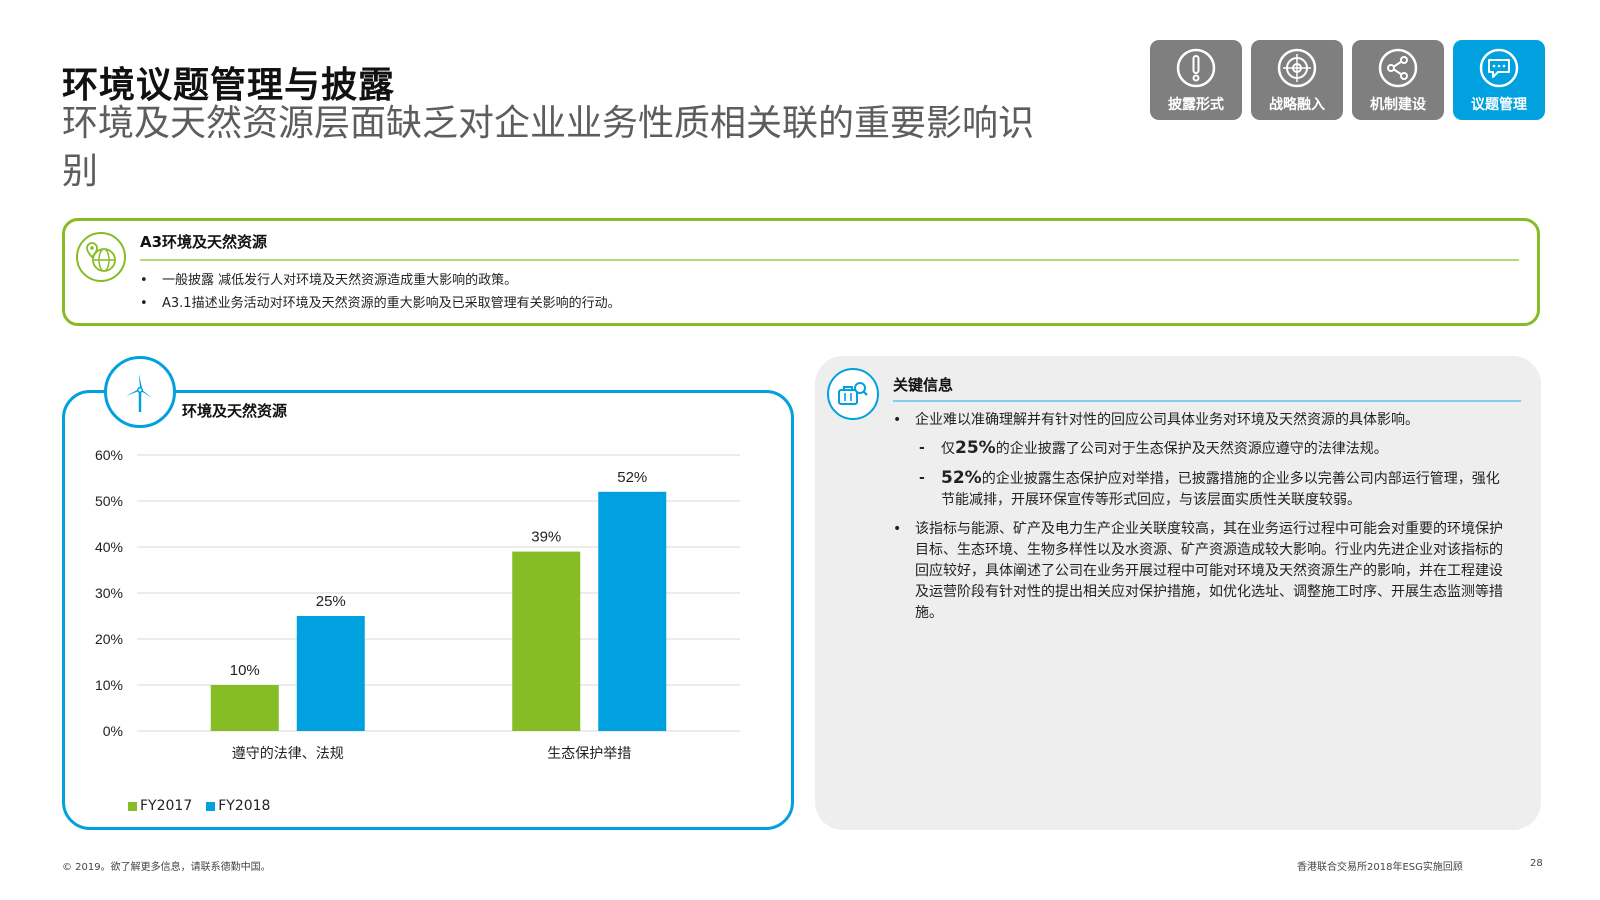  I want to click on chart-legend: FY2017 FY2018, so click(199, 806).